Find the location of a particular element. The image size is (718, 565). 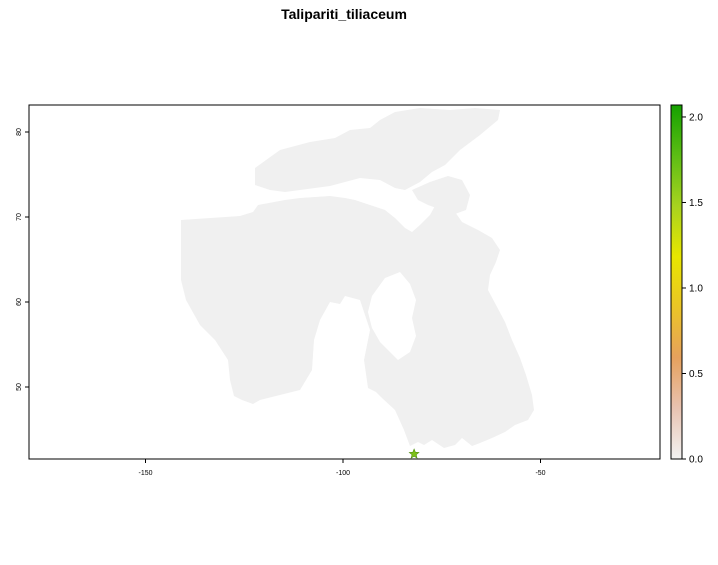

legend-tick-label: 1.5 is located at coordinates (696, 203).